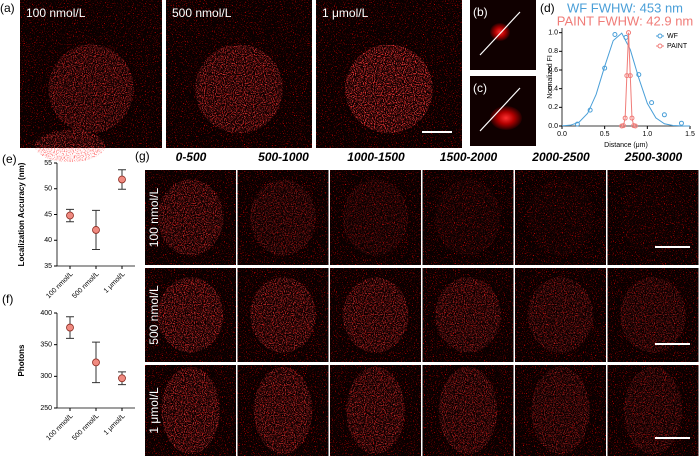  I want to click on fit-curve, so click(626, 79).